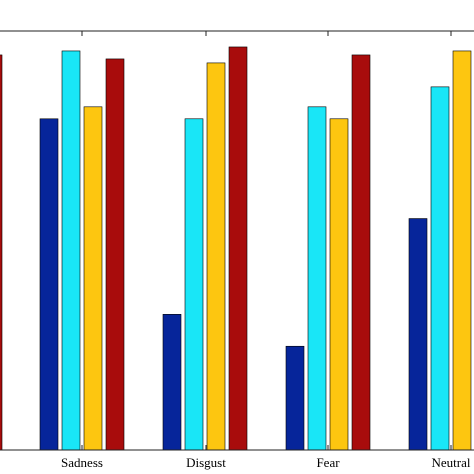  Describe the element at coordinates (1, 252) in the screenshot. I see `bar-partial-left` at that location.